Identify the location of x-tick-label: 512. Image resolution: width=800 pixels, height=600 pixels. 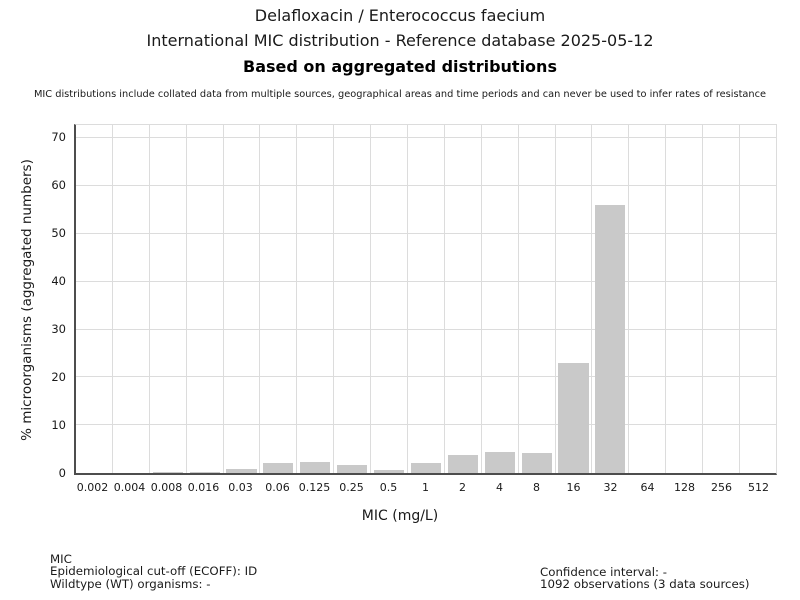
(758, 487).